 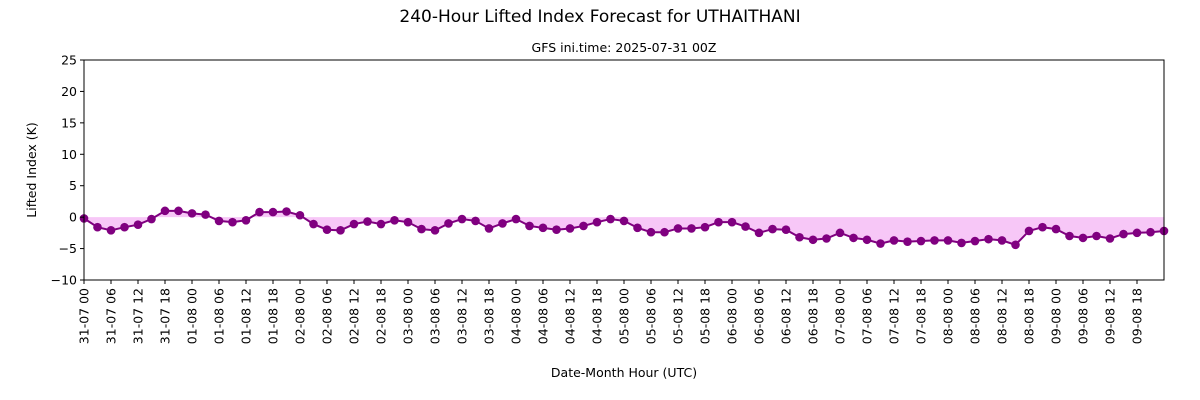 I want to click on y-axis-label: Lifted Index (K), so click(x=31, y=169).